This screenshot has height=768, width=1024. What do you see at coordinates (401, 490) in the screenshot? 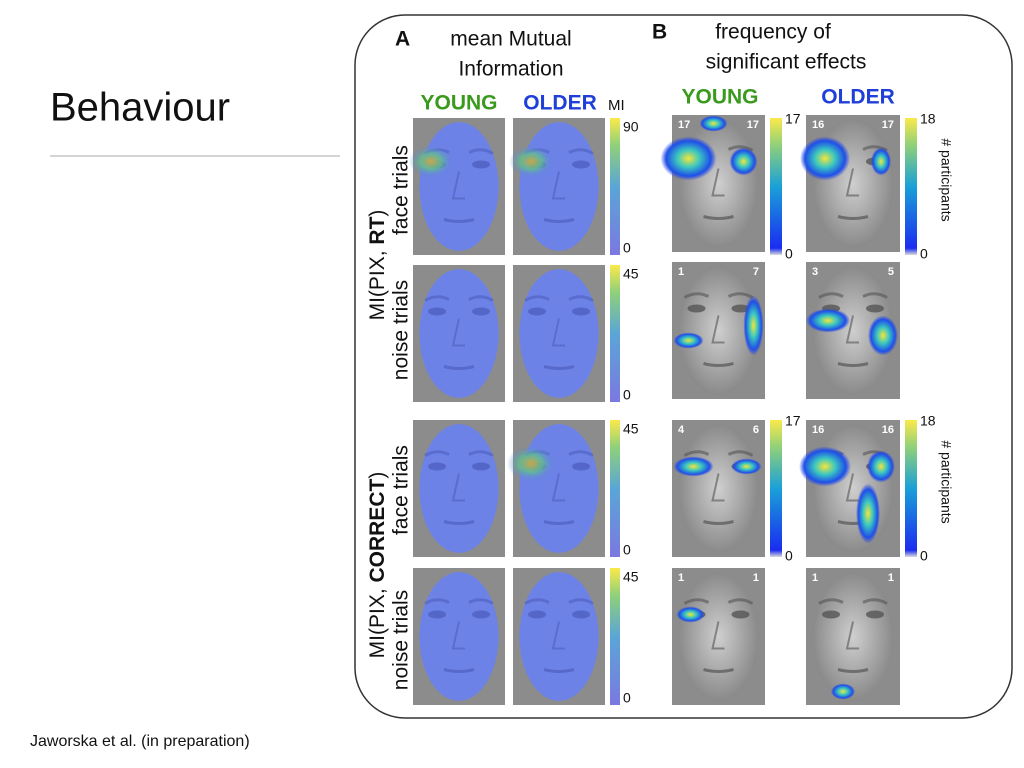
I see `row-label: face trials` at bounding box center [401, 490].